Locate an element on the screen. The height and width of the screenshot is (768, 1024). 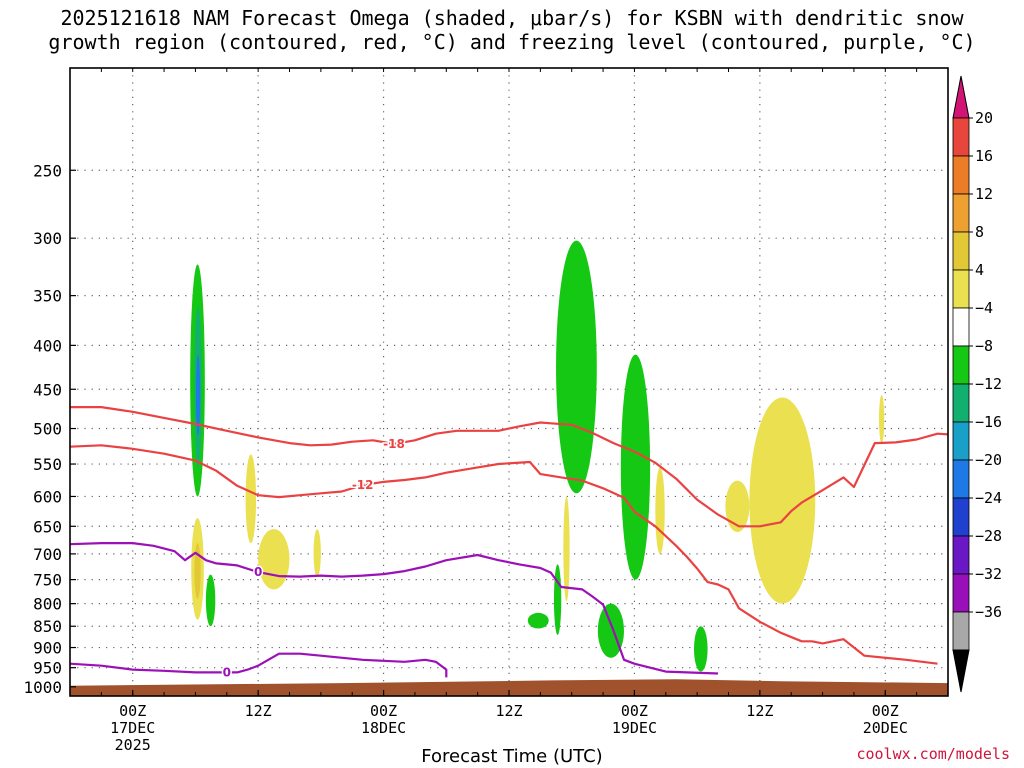
y-tick-label: 350 is located at coordinates (47, 296).